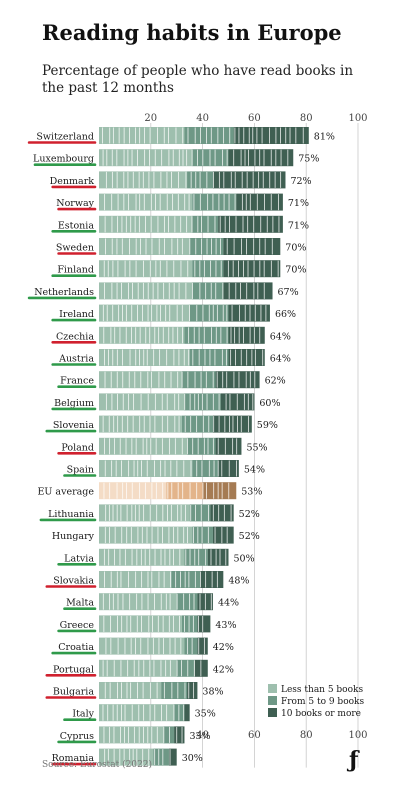 The image size is (400, 800). I want to click on x-tick-top-80: 80, so click(306, 118).